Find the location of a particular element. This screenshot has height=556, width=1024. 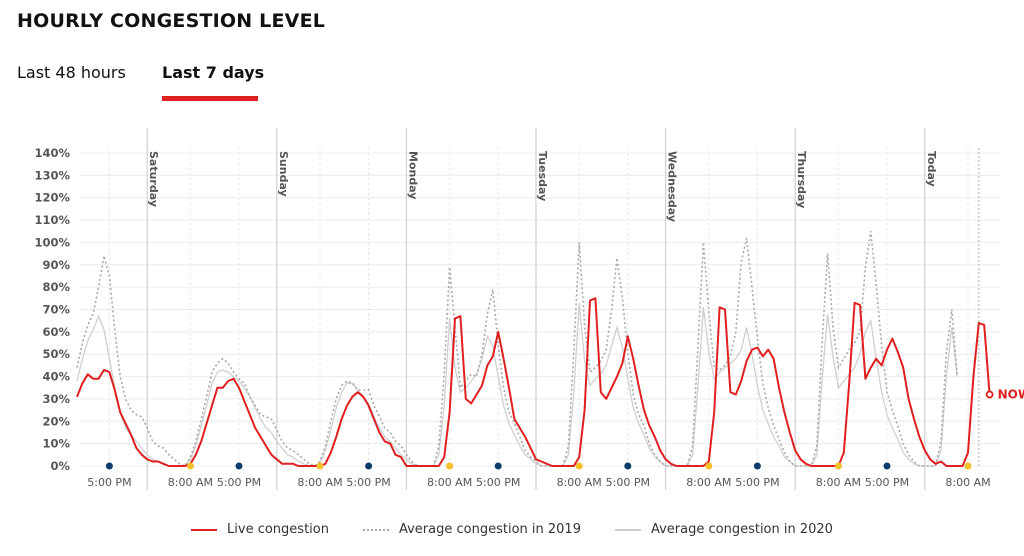

day-label: Thursday is located at coordinates (801, 179).